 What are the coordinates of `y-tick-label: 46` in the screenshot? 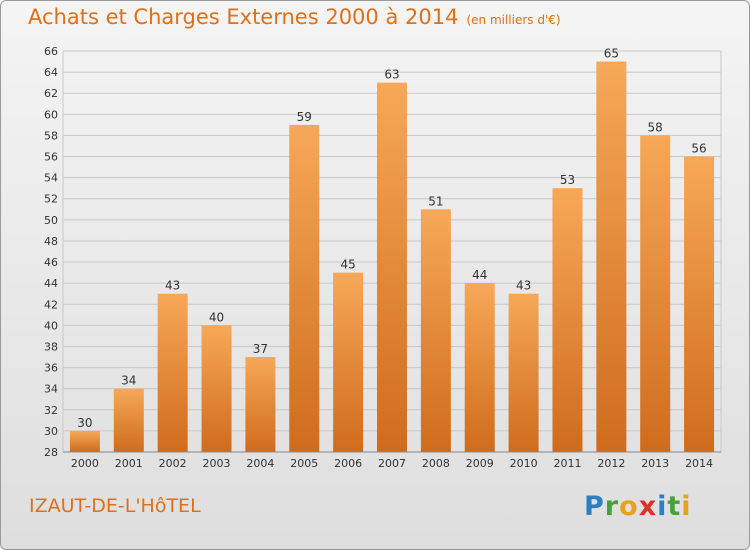 It's located at (51, 262).